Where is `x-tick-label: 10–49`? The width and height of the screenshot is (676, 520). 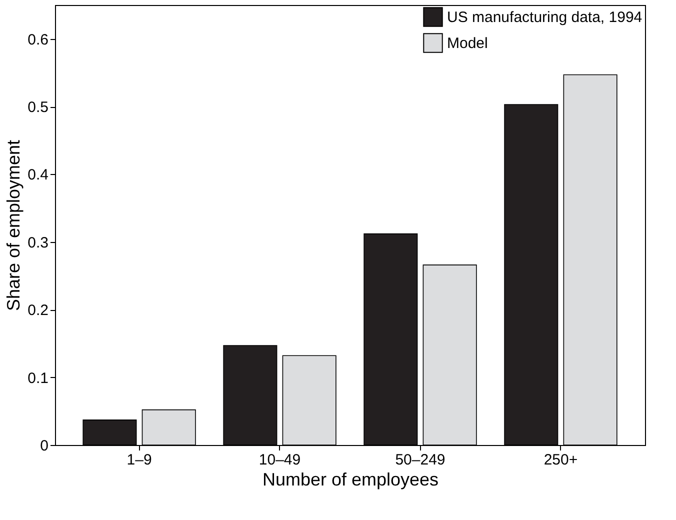
x-tick-label: 10–49 is located at coordinates (279, 460).